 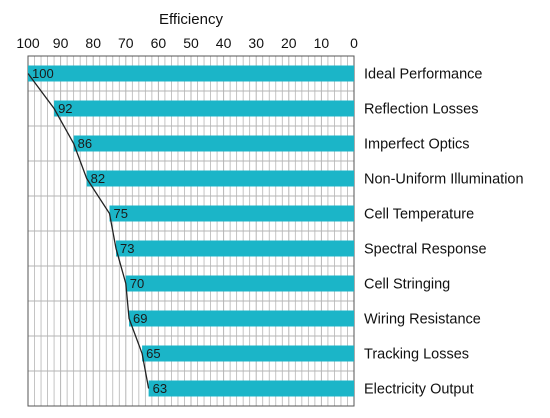 What do you see at coordinates (159, 43) in the screenshot?
I see `x-tick-label: 60` at bounding box center [159, 43].